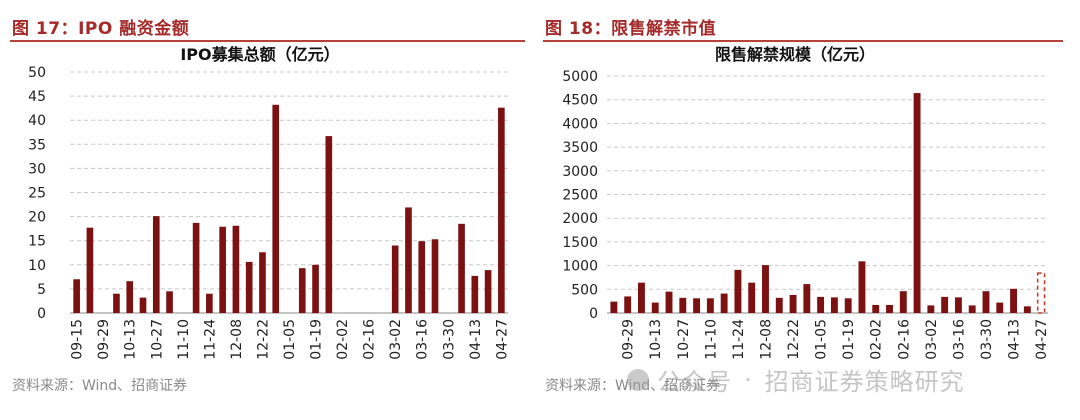 This screenshot has height=420, width=1080. Describe the element at coordinates (237, 339) in the screenshot. I see `x-tick-label: 12-08` at that location.